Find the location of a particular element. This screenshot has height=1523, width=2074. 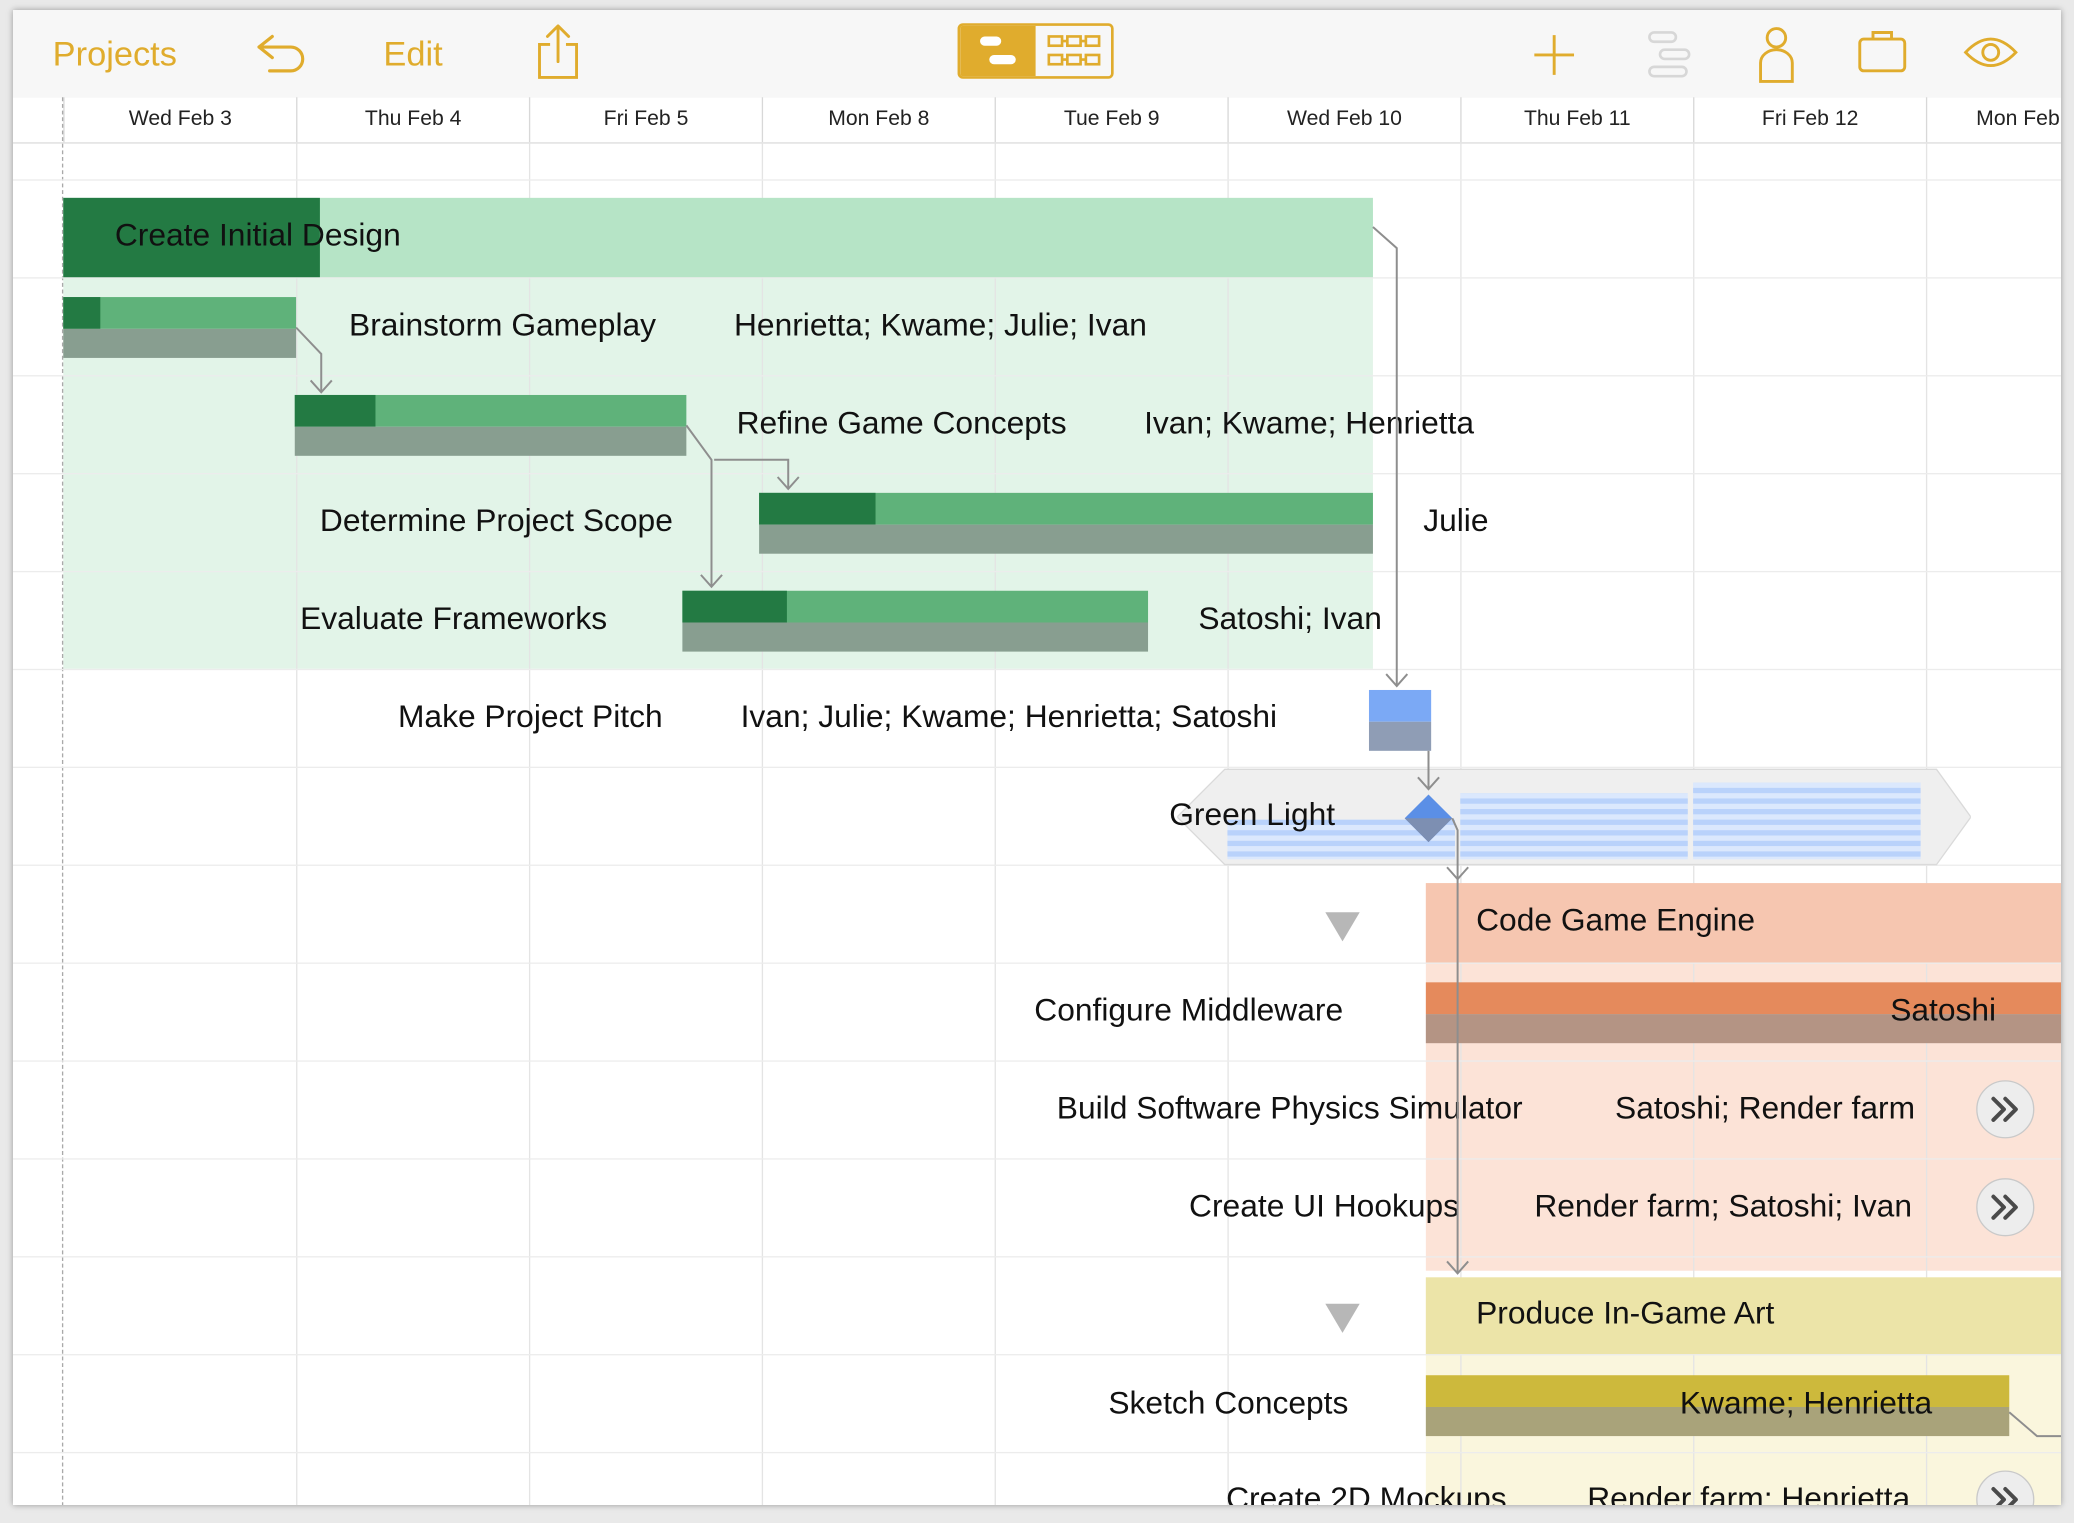

date-column-header: Mon Feb is located at coordinates (1993, 120).